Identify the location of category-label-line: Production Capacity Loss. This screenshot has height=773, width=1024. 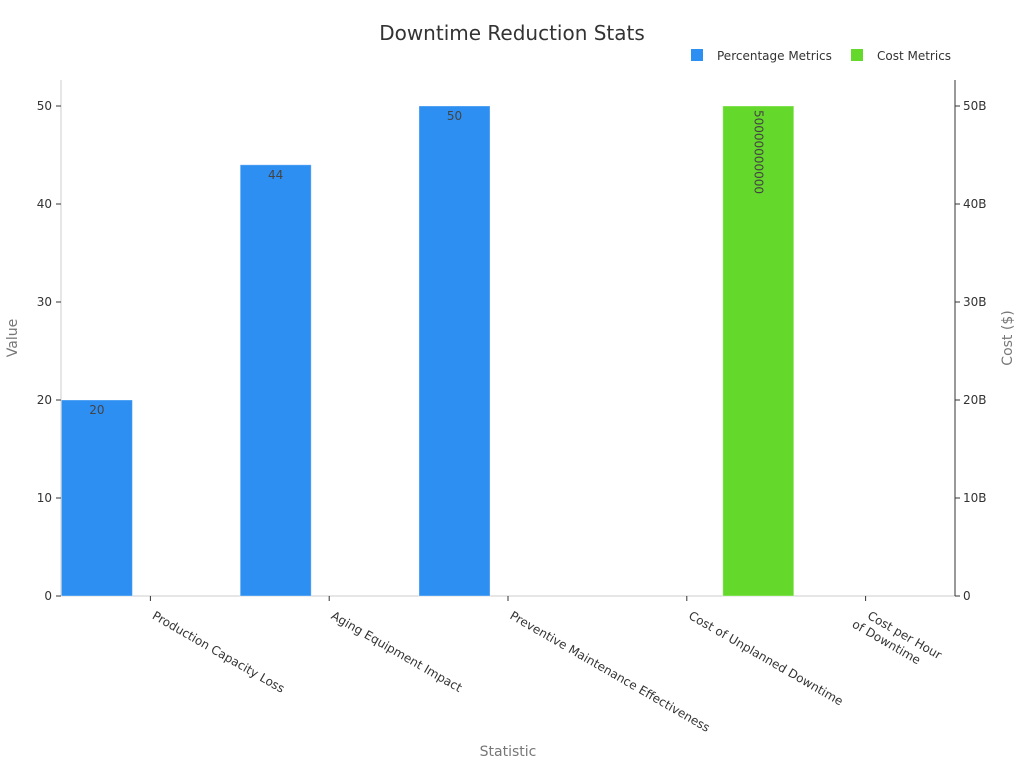
(218, 651).